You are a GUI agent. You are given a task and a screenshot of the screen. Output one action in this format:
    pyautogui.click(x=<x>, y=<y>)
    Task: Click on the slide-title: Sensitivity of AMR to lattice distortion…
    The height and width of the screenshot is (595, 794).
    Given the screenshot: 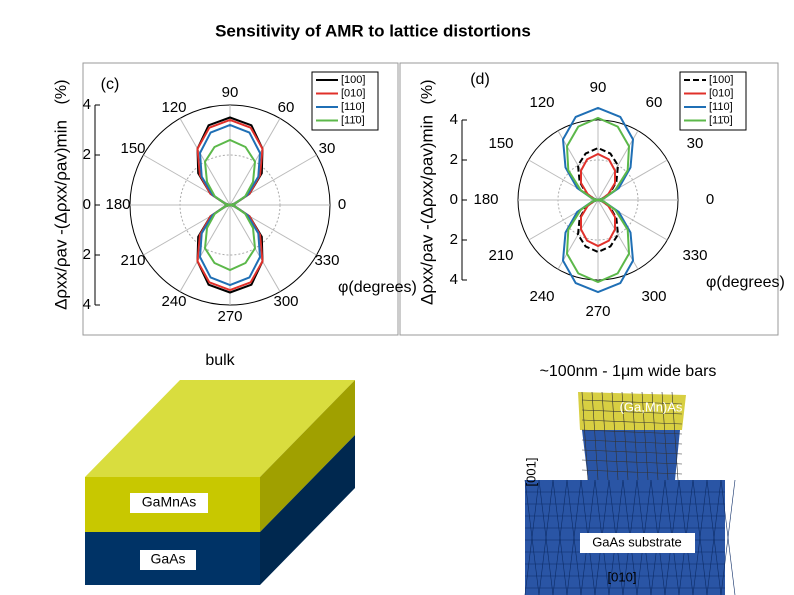 What is the action you would take?
    pyautogui.click(x=373, y=30)
    